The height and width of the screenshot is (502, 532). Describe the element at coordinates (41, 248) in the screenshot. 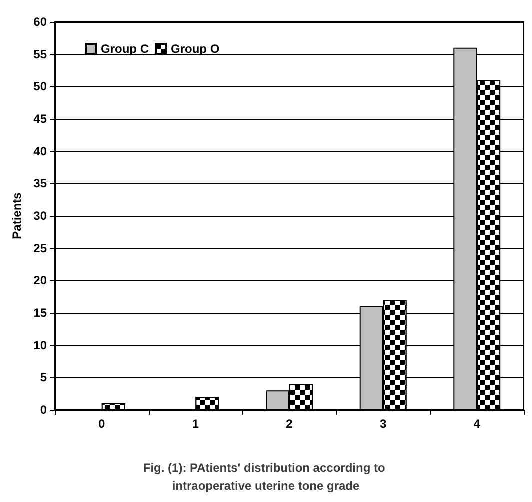

I see `y-tick-label: 25` at that location.